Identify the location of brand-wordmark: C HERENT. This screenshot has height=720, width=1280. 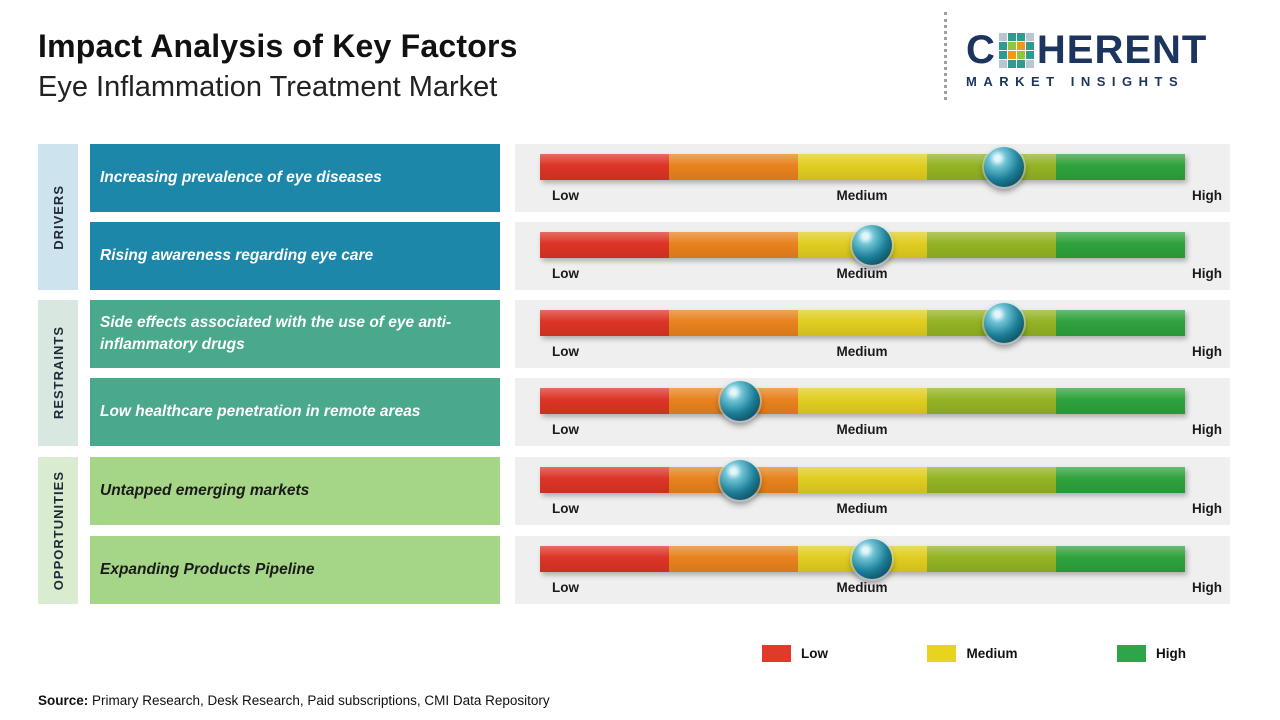
(1114, 50).